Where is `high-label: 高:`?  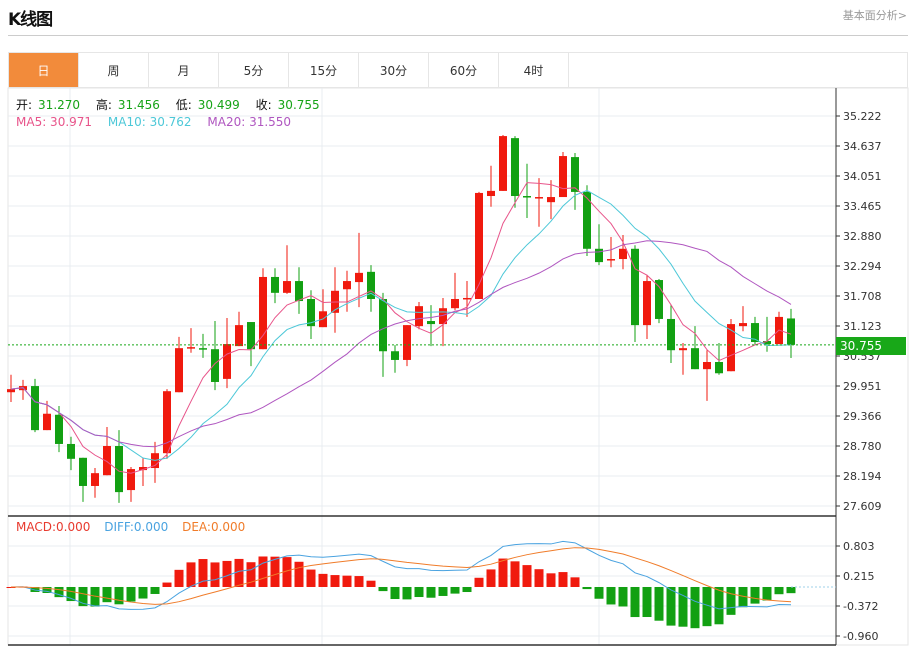
high-label: 高: is located at coordinates (103, 105).